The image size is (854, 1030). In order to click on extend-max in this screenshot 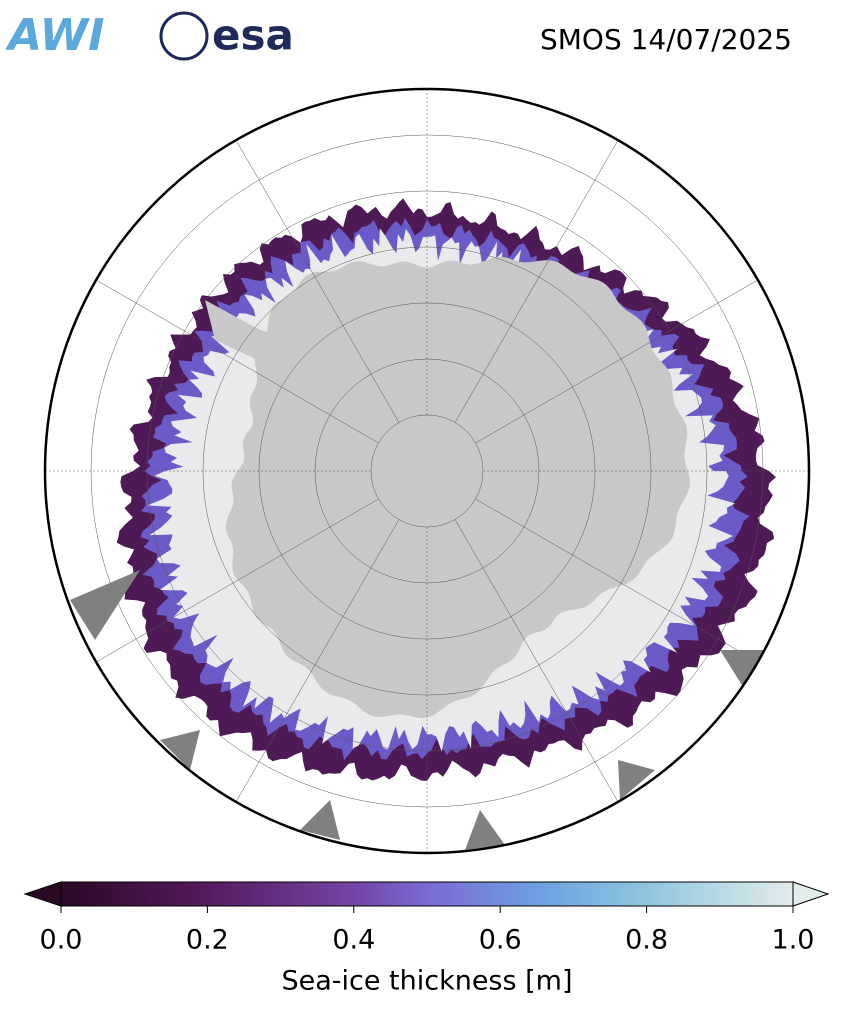, I will do `click(811, 894)`.